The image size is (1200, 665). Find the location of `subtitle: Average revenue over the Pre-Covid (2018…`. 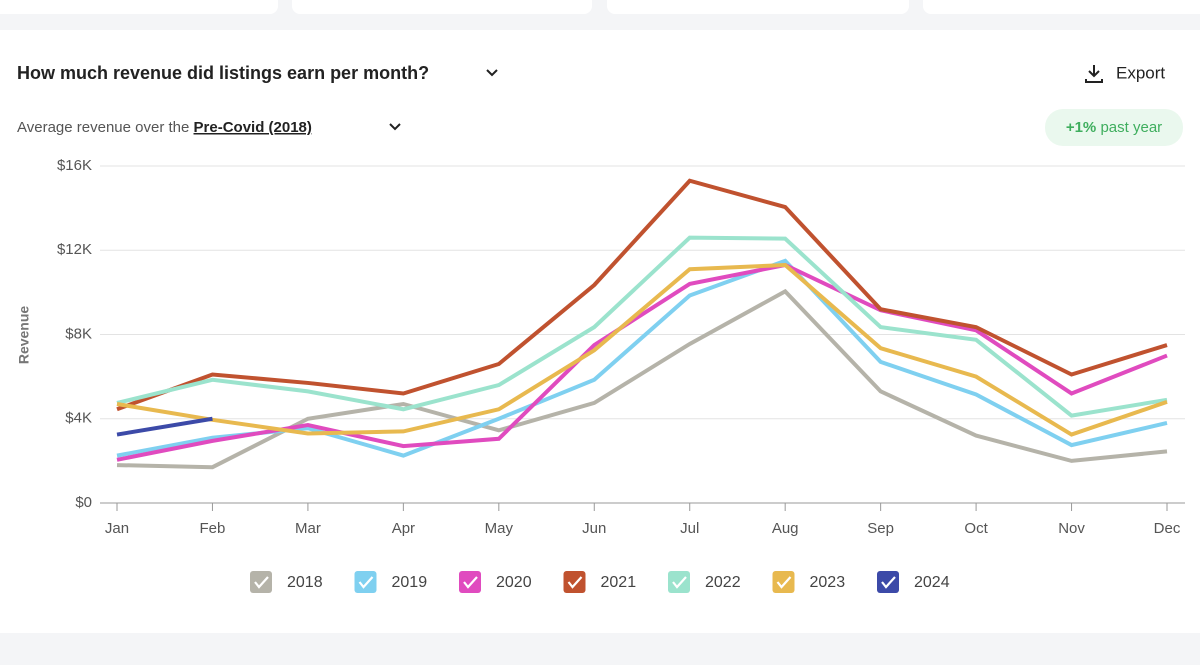

subtitle: Average revenue over the Pre-Covid (2018… is located at coordinates (164, 127).